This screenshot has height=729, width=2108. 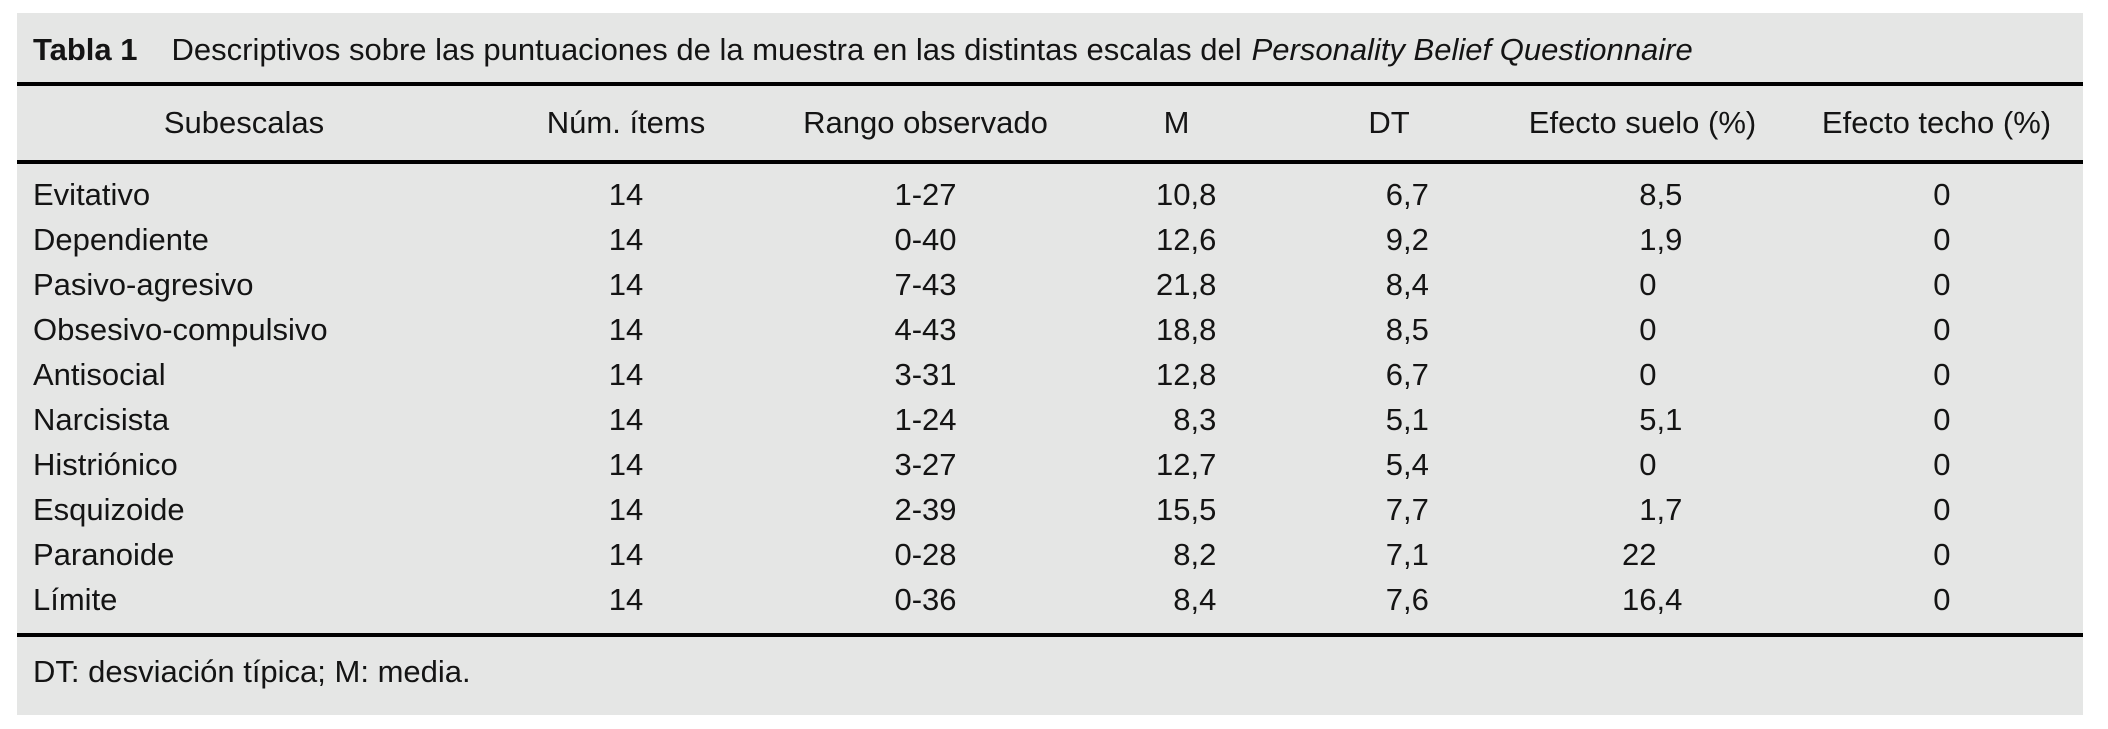 I want to click on cell-subescalas: Esquizoide, so click(x=109, y=509).